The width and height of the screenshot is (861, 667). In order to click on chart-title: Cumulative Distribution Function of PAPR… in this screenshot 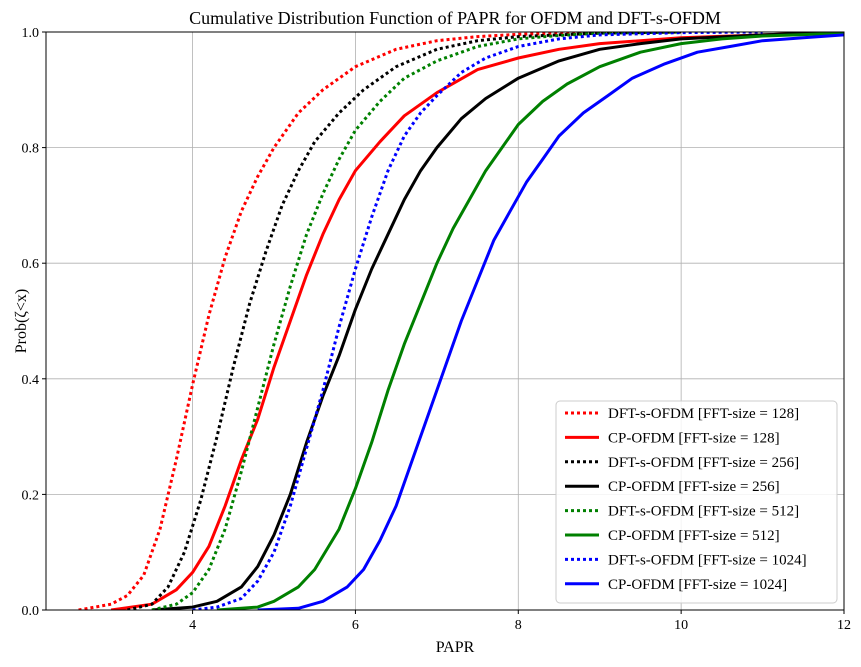, I will do `click(455, 18)`.